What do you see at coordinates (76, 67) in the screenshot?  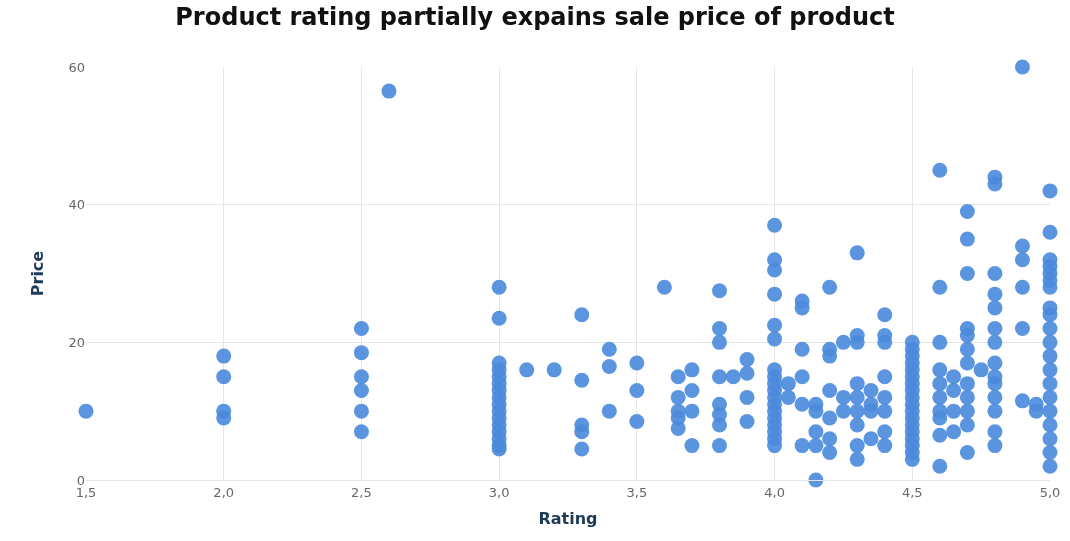 I see `y-tick-label: 60` at bounding box center [76, 67].